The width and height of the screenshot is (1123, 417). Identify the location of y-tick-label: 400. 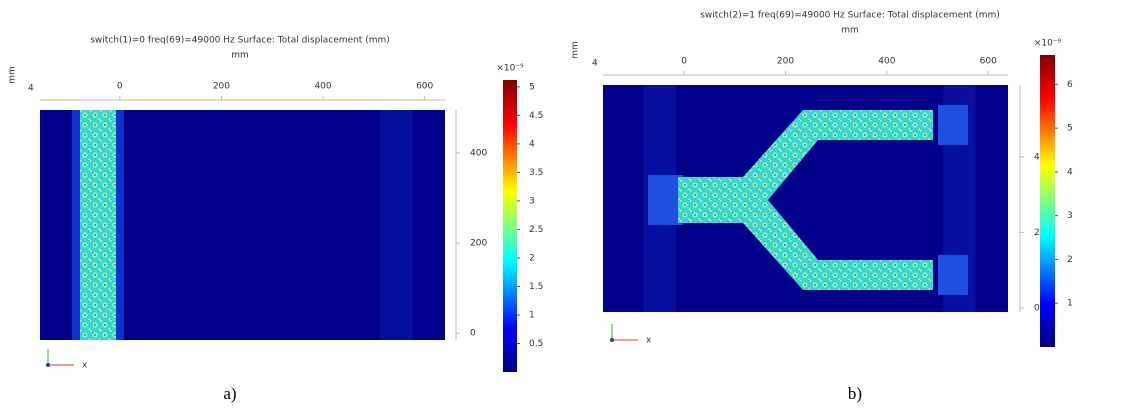
(478, 153).